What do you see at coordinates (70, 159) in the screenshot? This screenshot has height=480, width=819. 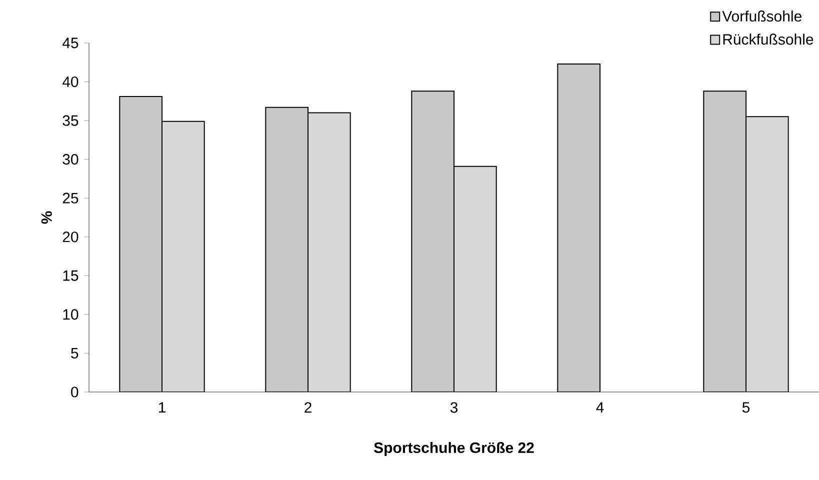 I see `y-tick-label: 30` at bounding box center [70, 159].